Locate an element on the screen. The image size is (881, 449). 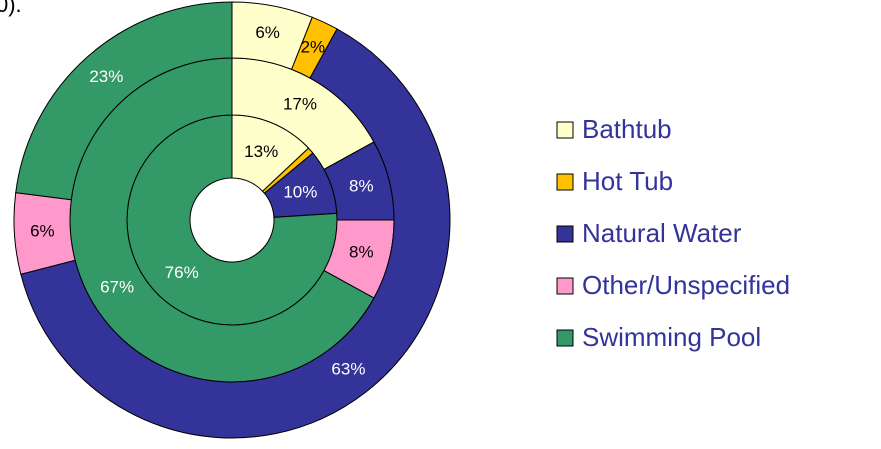
value-label: 2% is located at coordinates (313, 47).